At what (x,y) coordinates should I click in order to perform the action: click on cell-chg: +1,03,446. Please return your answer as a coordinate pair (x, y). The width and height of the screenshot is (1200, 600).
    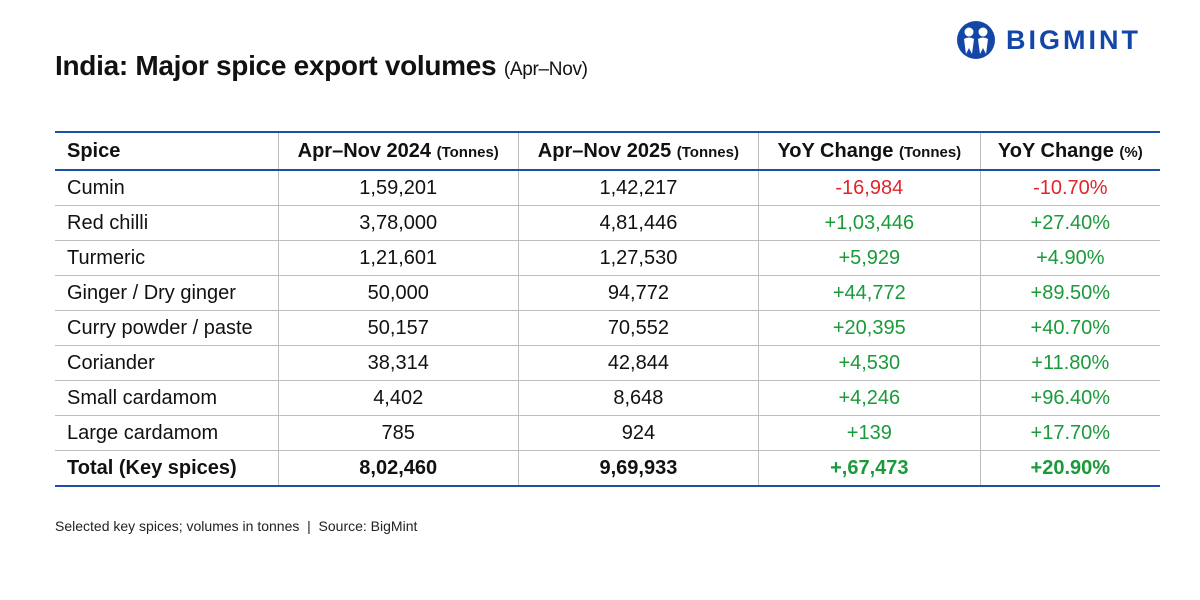
    Looking at the image, I should click on (869, 223).